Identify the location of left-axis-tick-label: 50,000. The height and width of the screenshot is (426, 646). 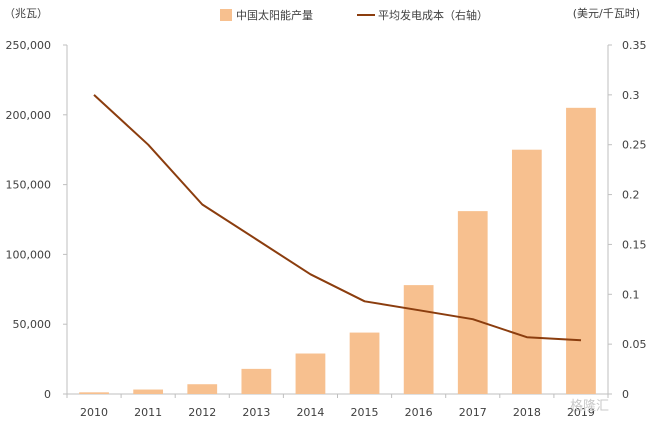
(32, 324).